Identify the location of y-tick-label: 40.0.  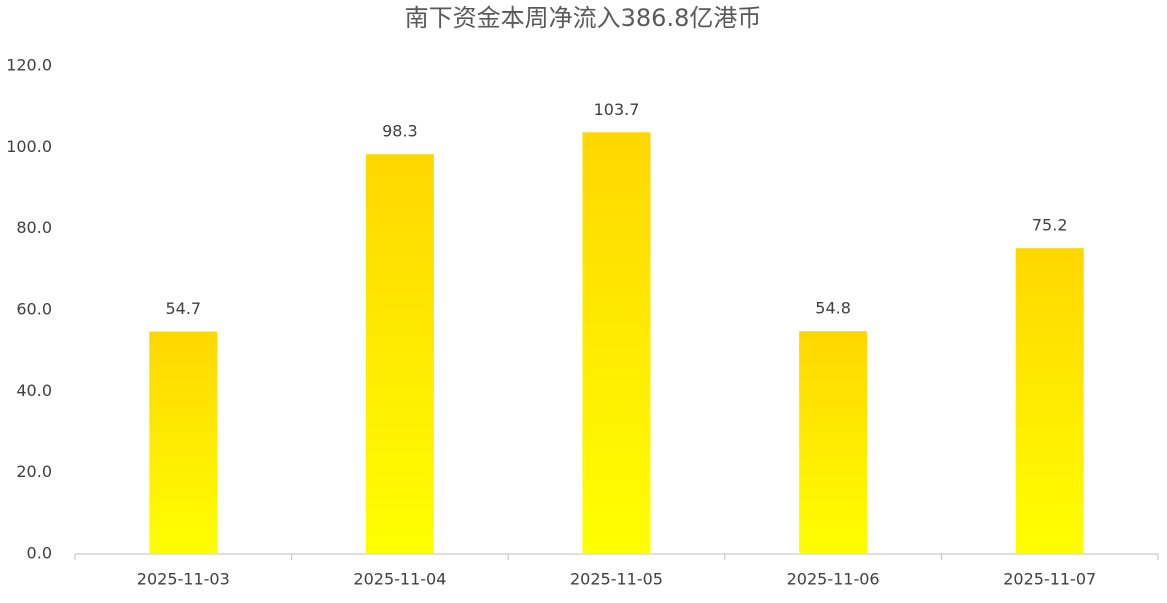
(34, 390).